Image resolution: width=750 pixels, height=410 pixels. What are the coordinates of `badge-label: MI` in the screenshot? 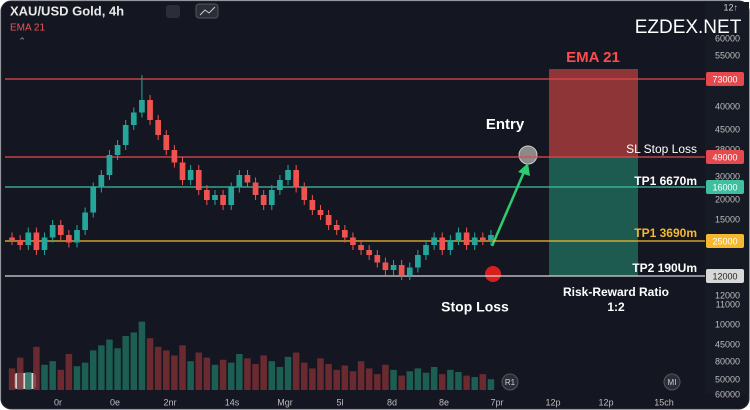 It's located at (672, 382).